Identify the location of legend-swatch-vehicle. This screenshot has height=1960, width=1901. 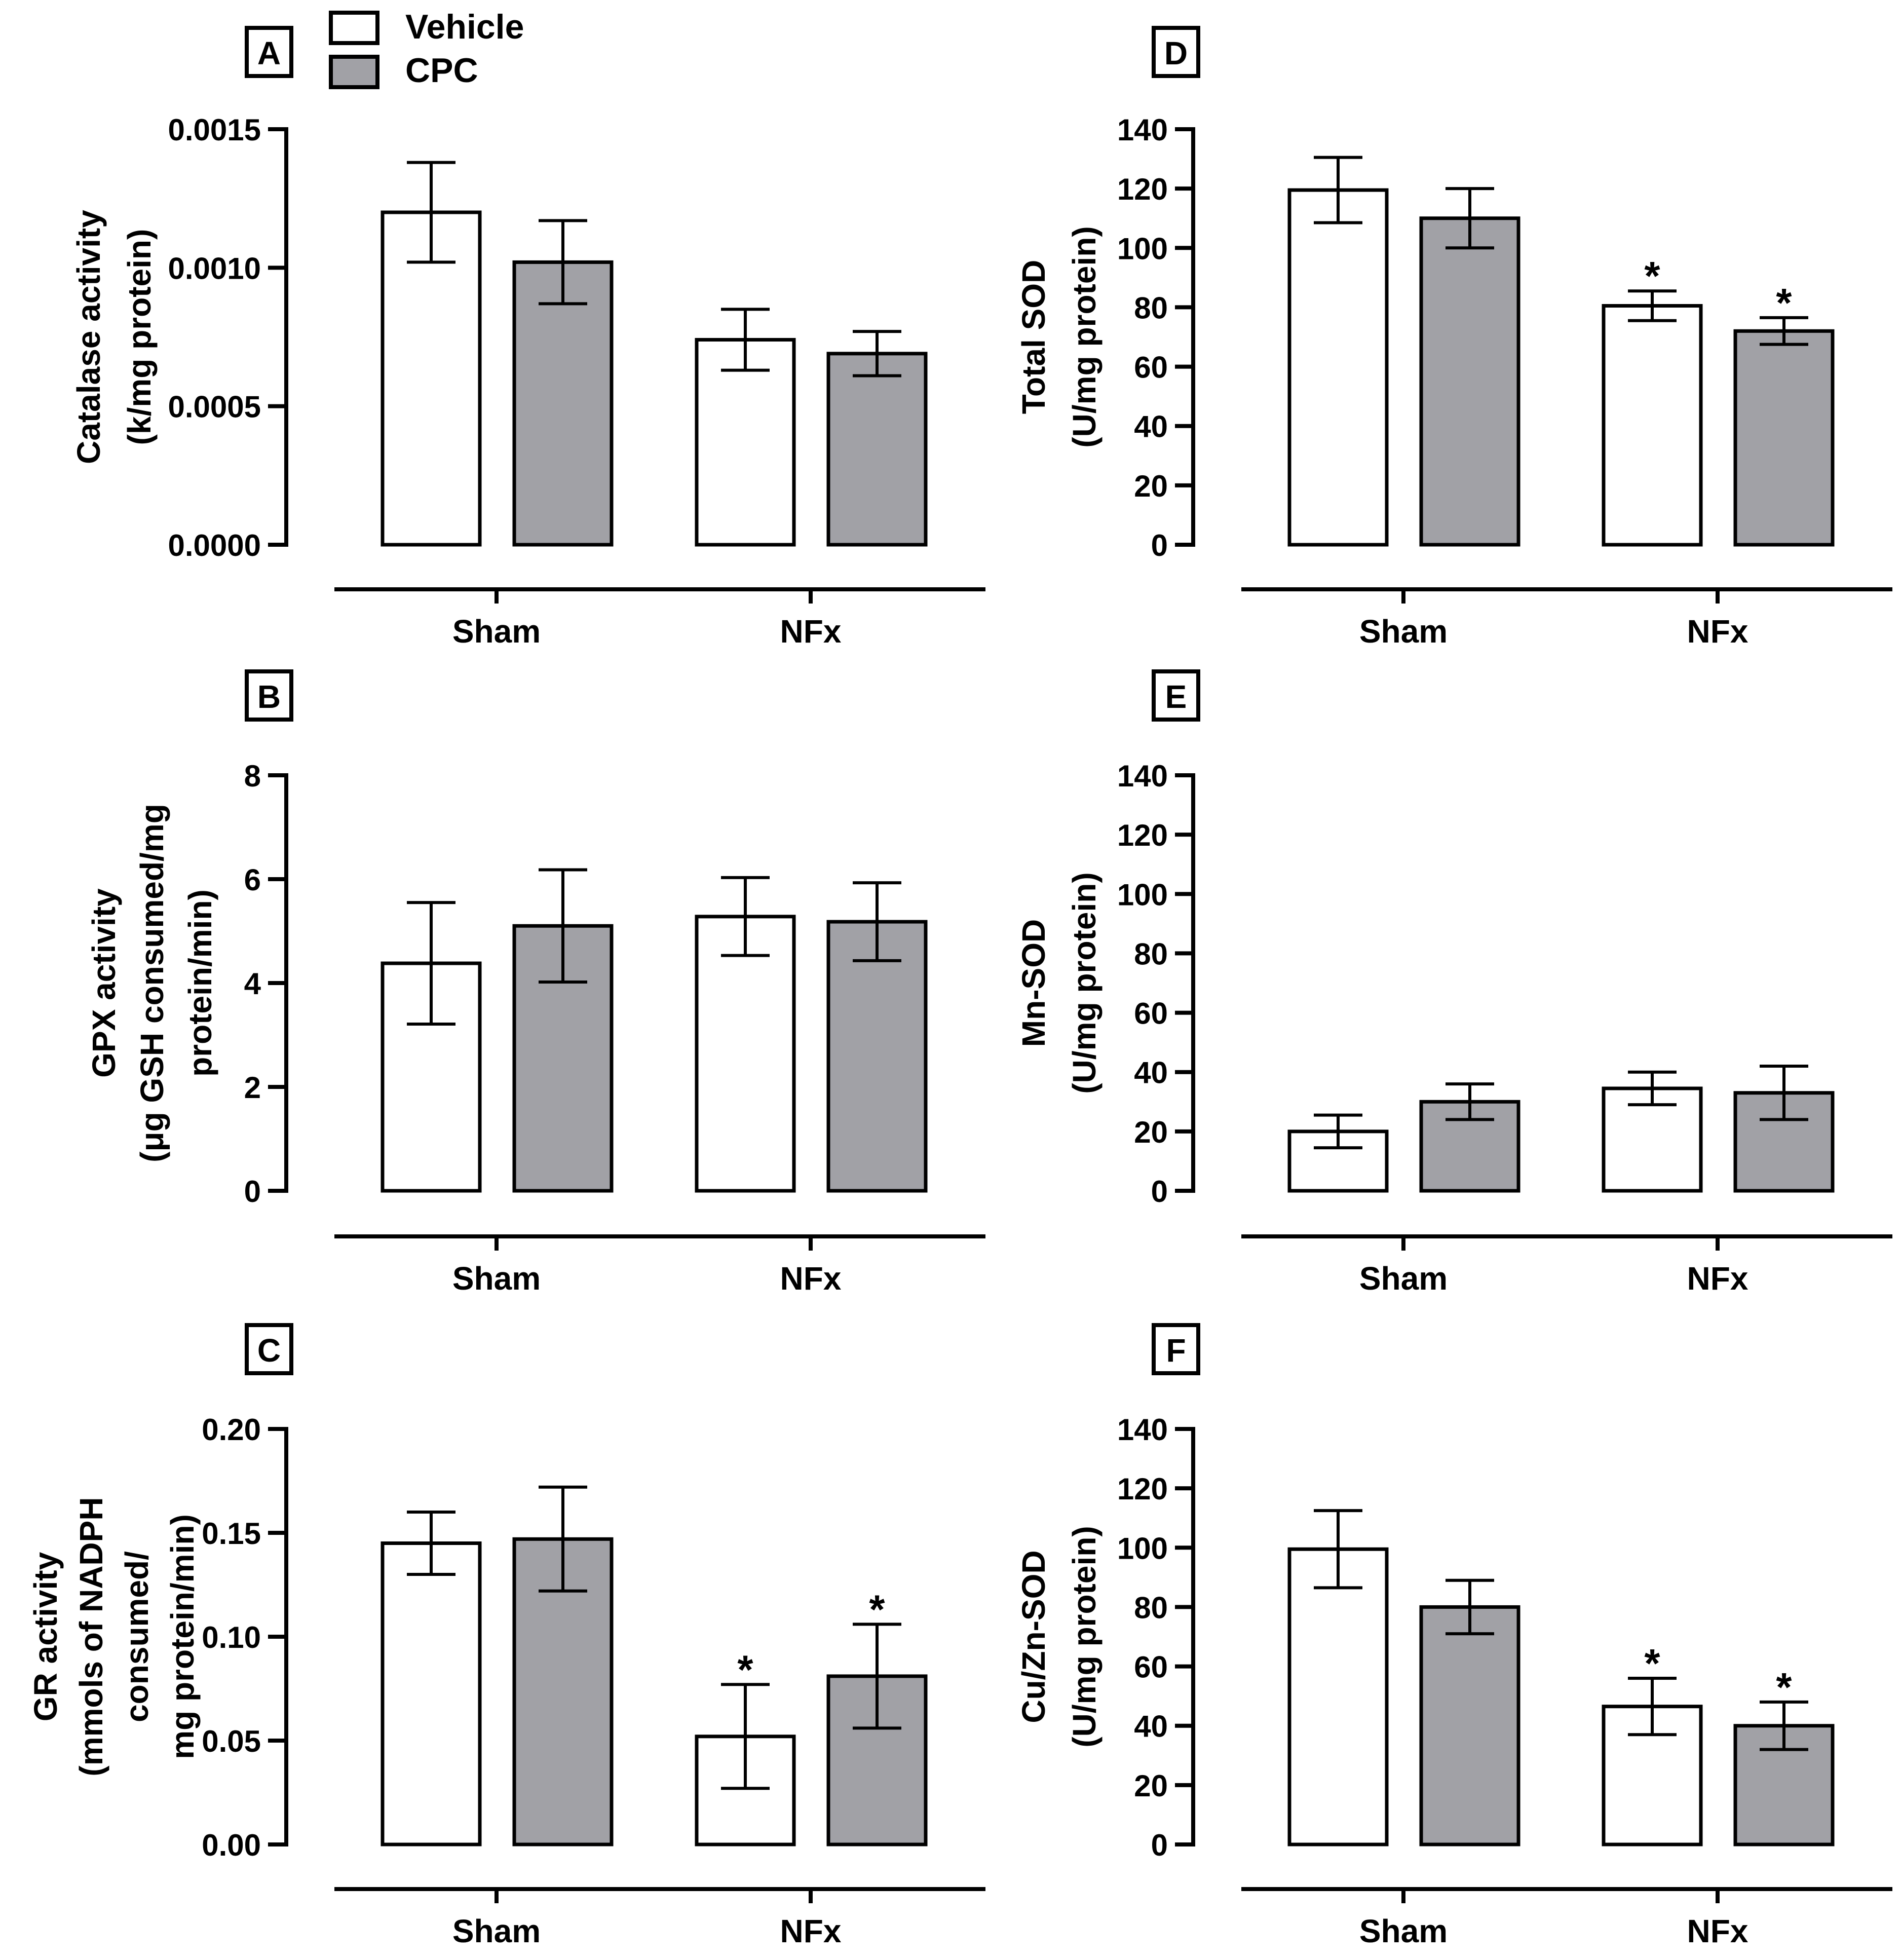
(354, 28).